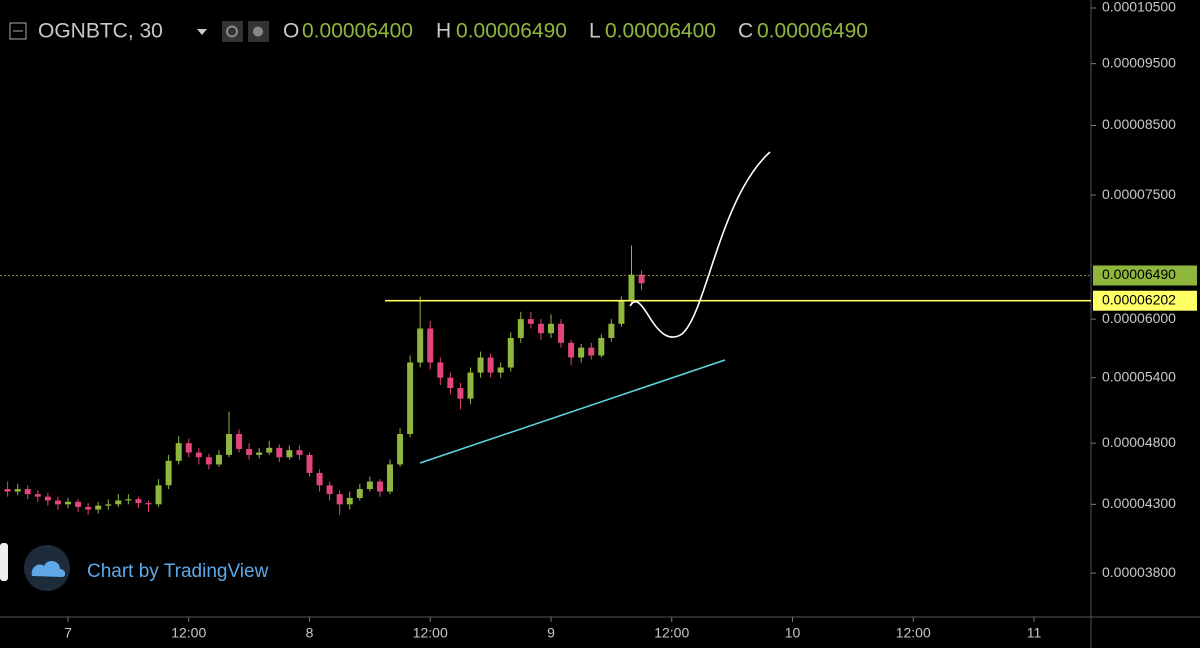 The image size is (1200, 648). Describe the element at coordinates (4, 562) in the screenshot. I see `side-tab` at that location.